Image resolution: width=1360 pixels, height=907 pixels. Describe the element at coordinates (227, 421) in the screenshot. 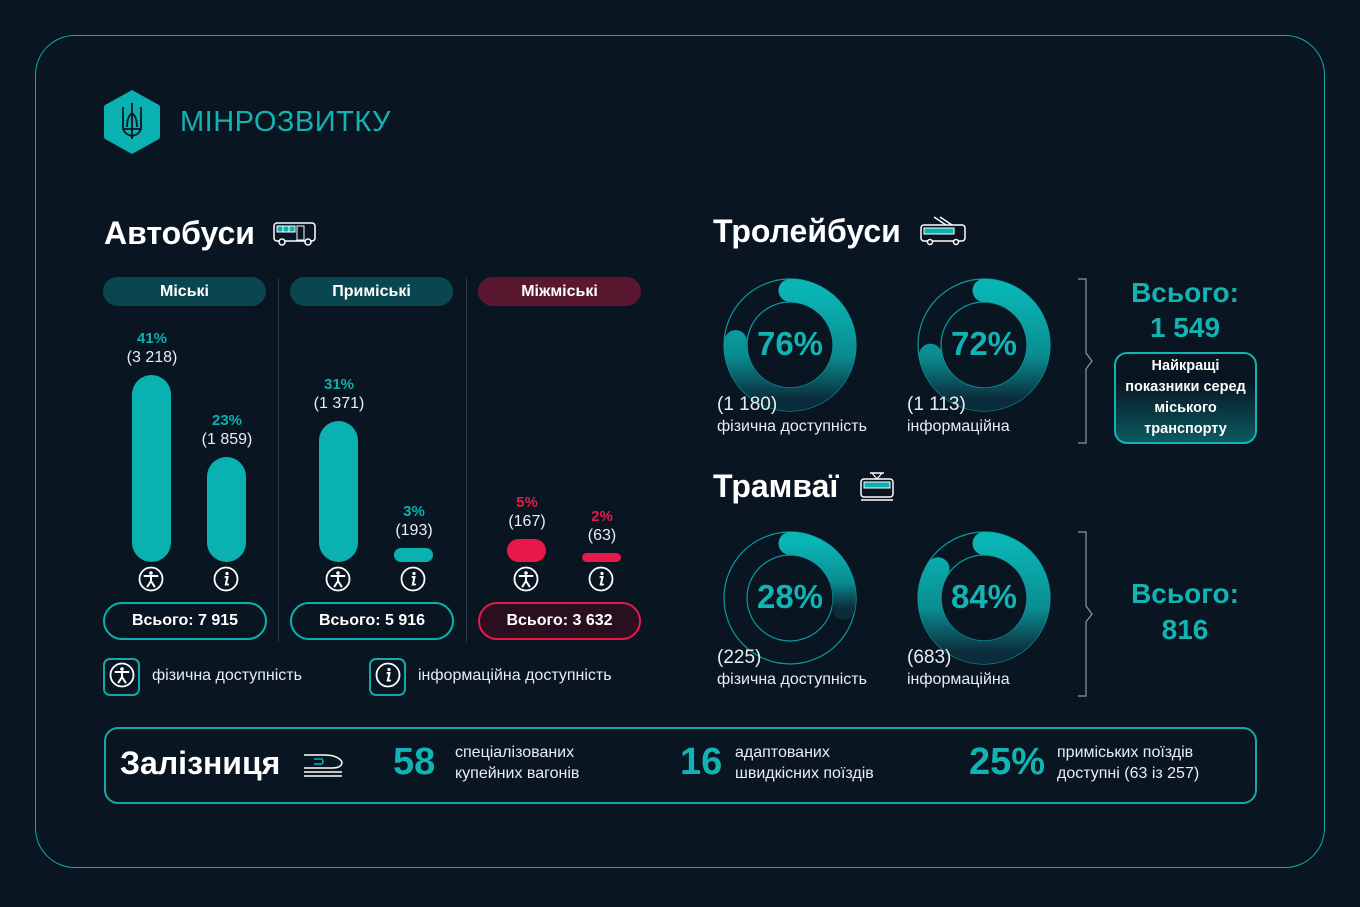

I see `bar-percent-label: 23%` at that location.